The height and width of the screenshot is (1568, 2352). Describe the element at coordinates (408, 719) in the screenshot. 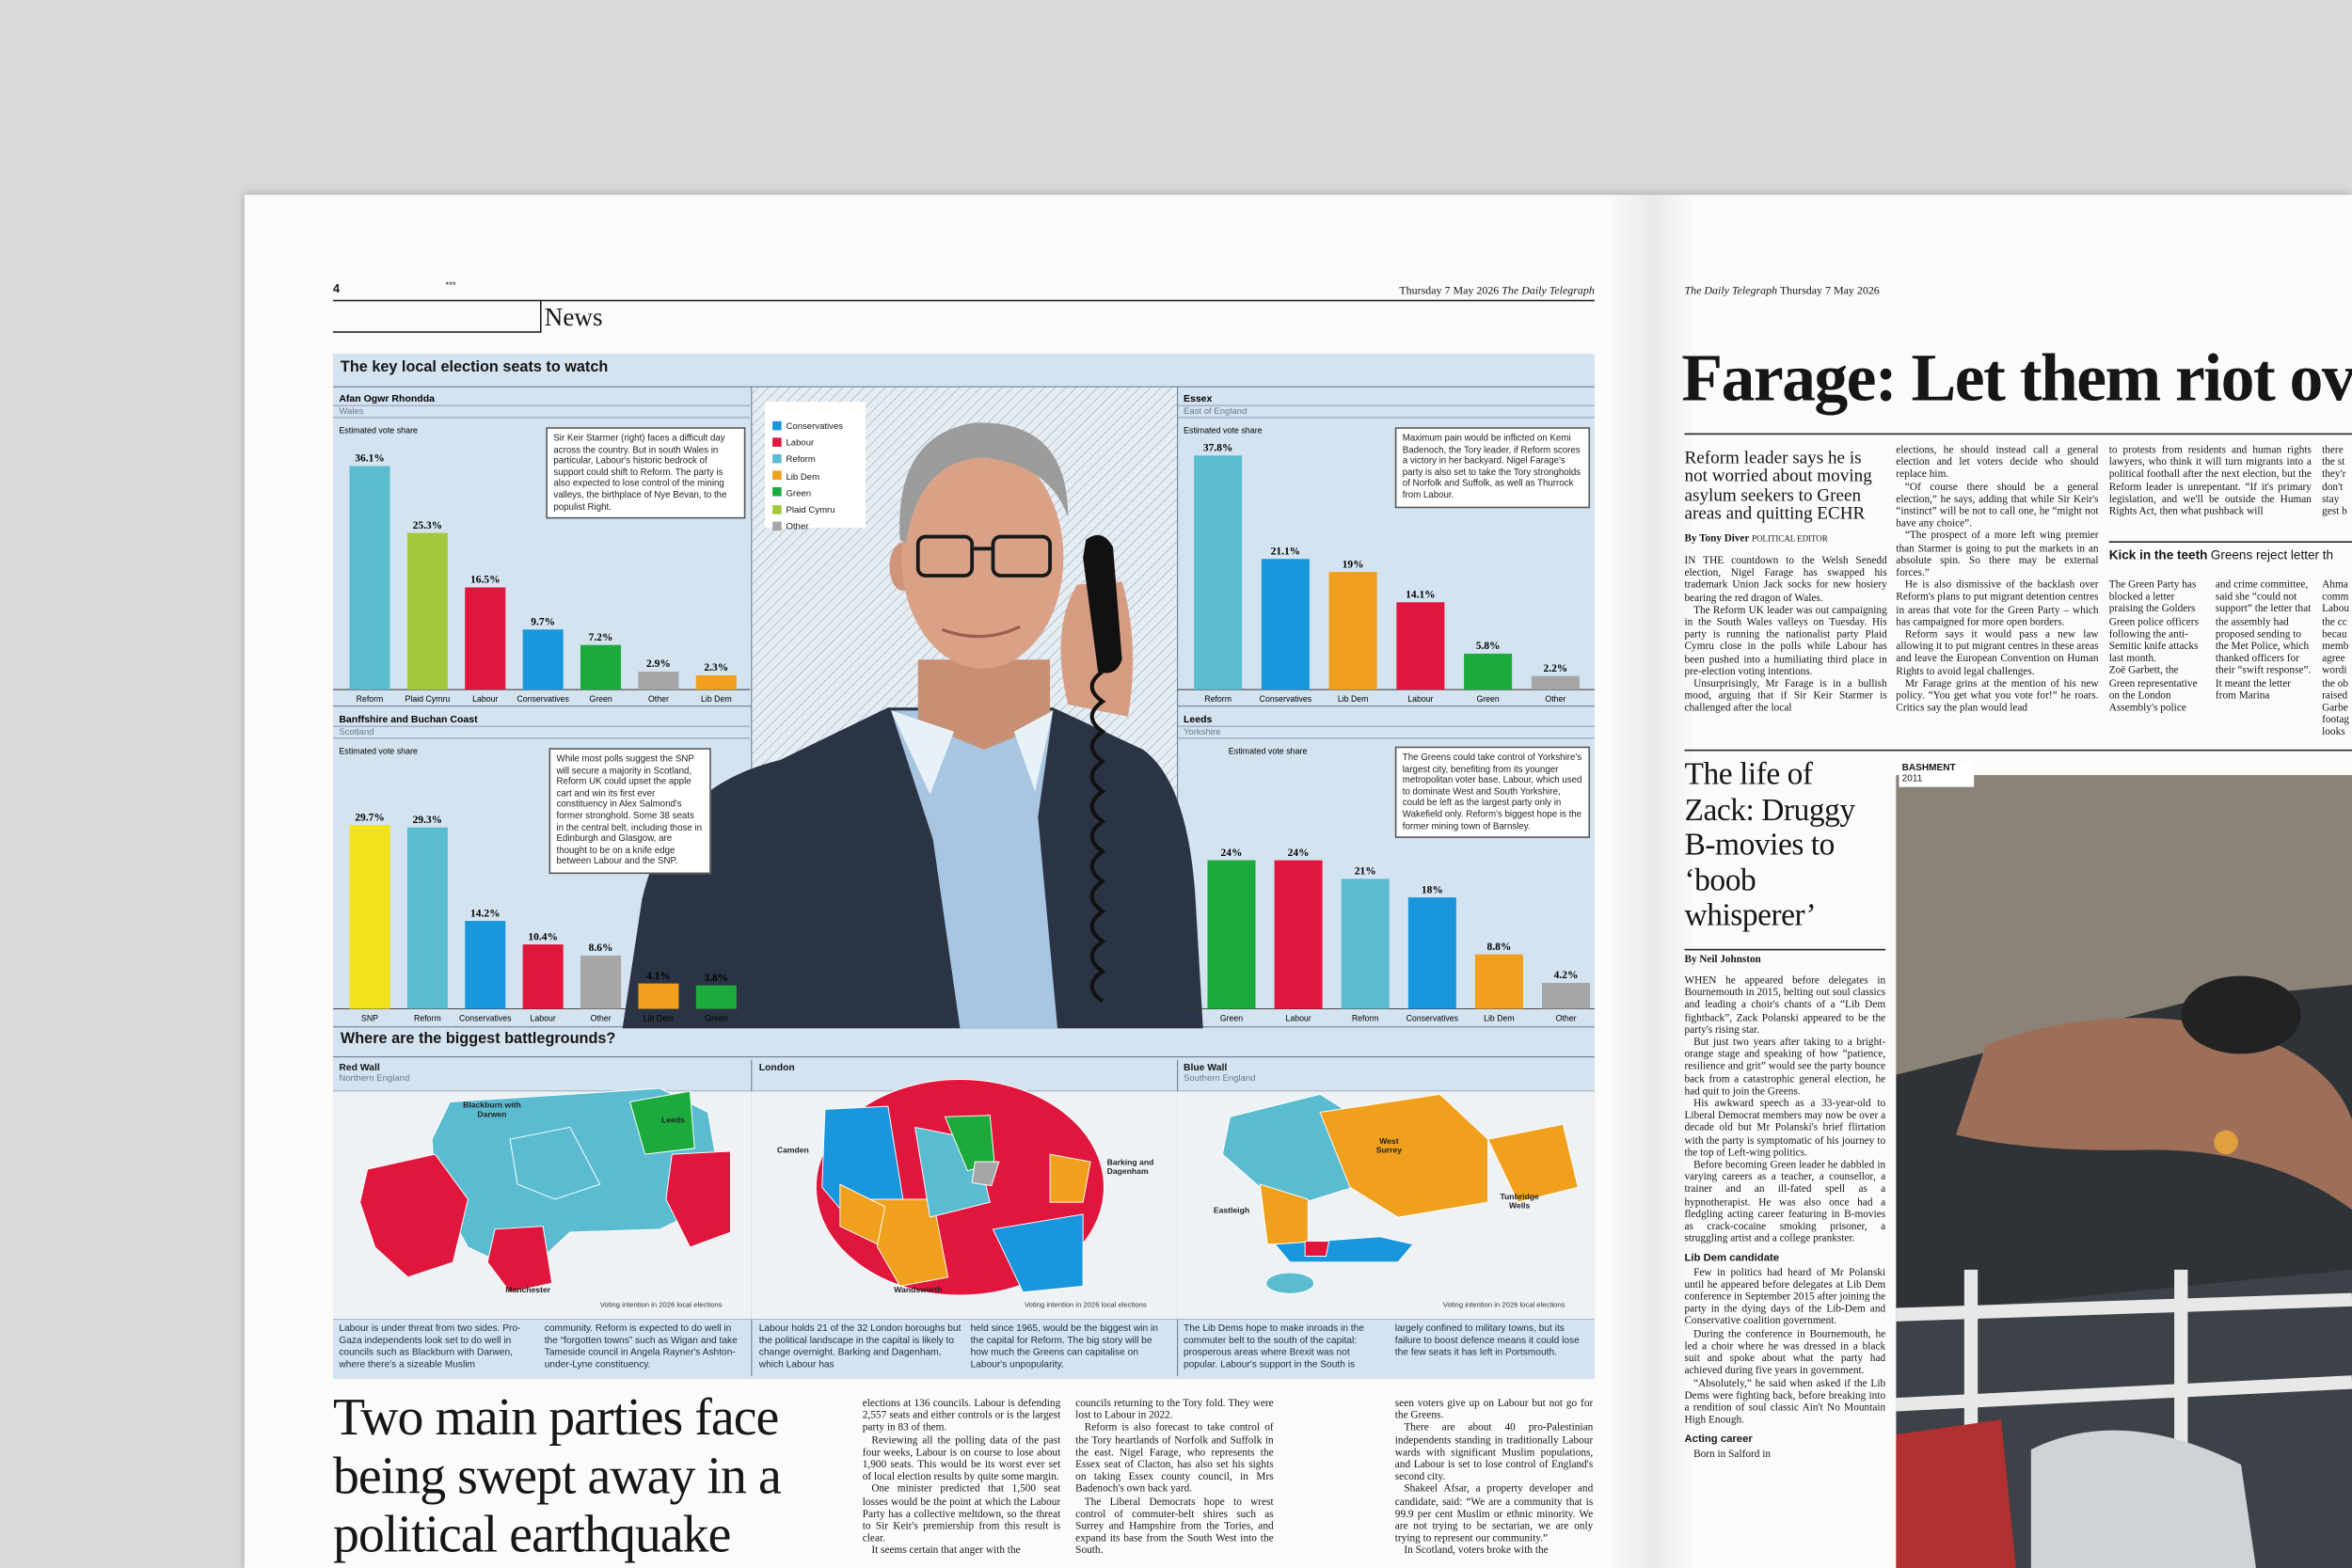

I see `chart-title: Banffshire and Buchan Coast` at that location.